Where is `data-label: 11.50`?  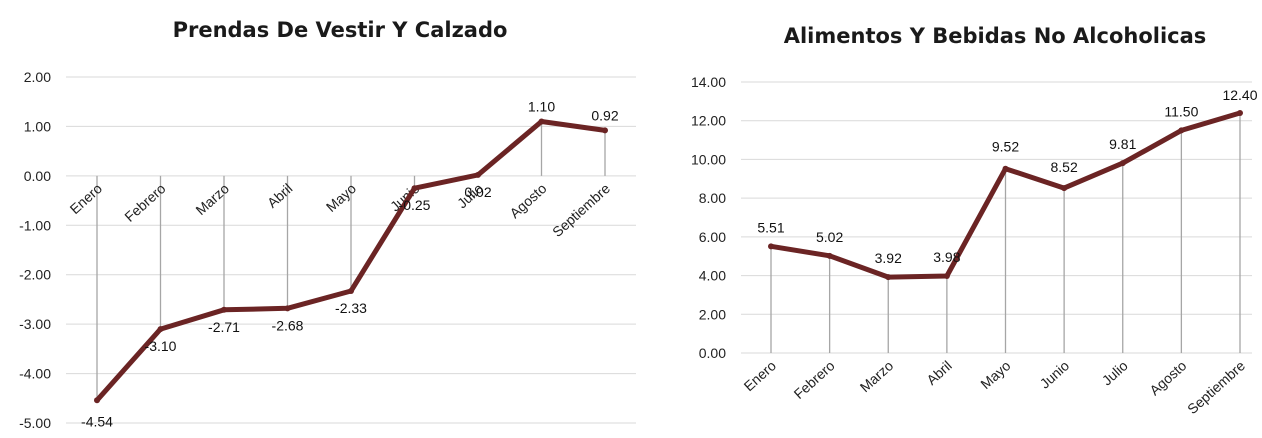
data-label: 11.50 is located at coordinates (1181, 111).